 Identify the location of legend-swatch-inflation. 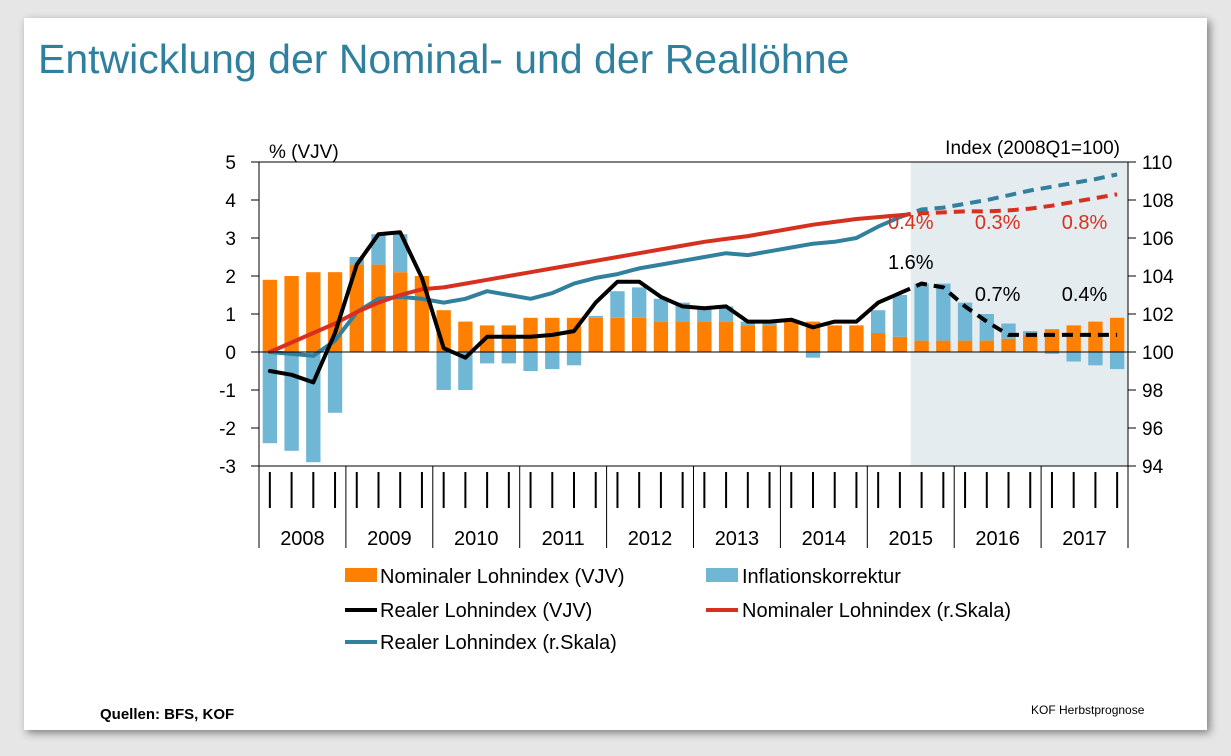
(722, 575).